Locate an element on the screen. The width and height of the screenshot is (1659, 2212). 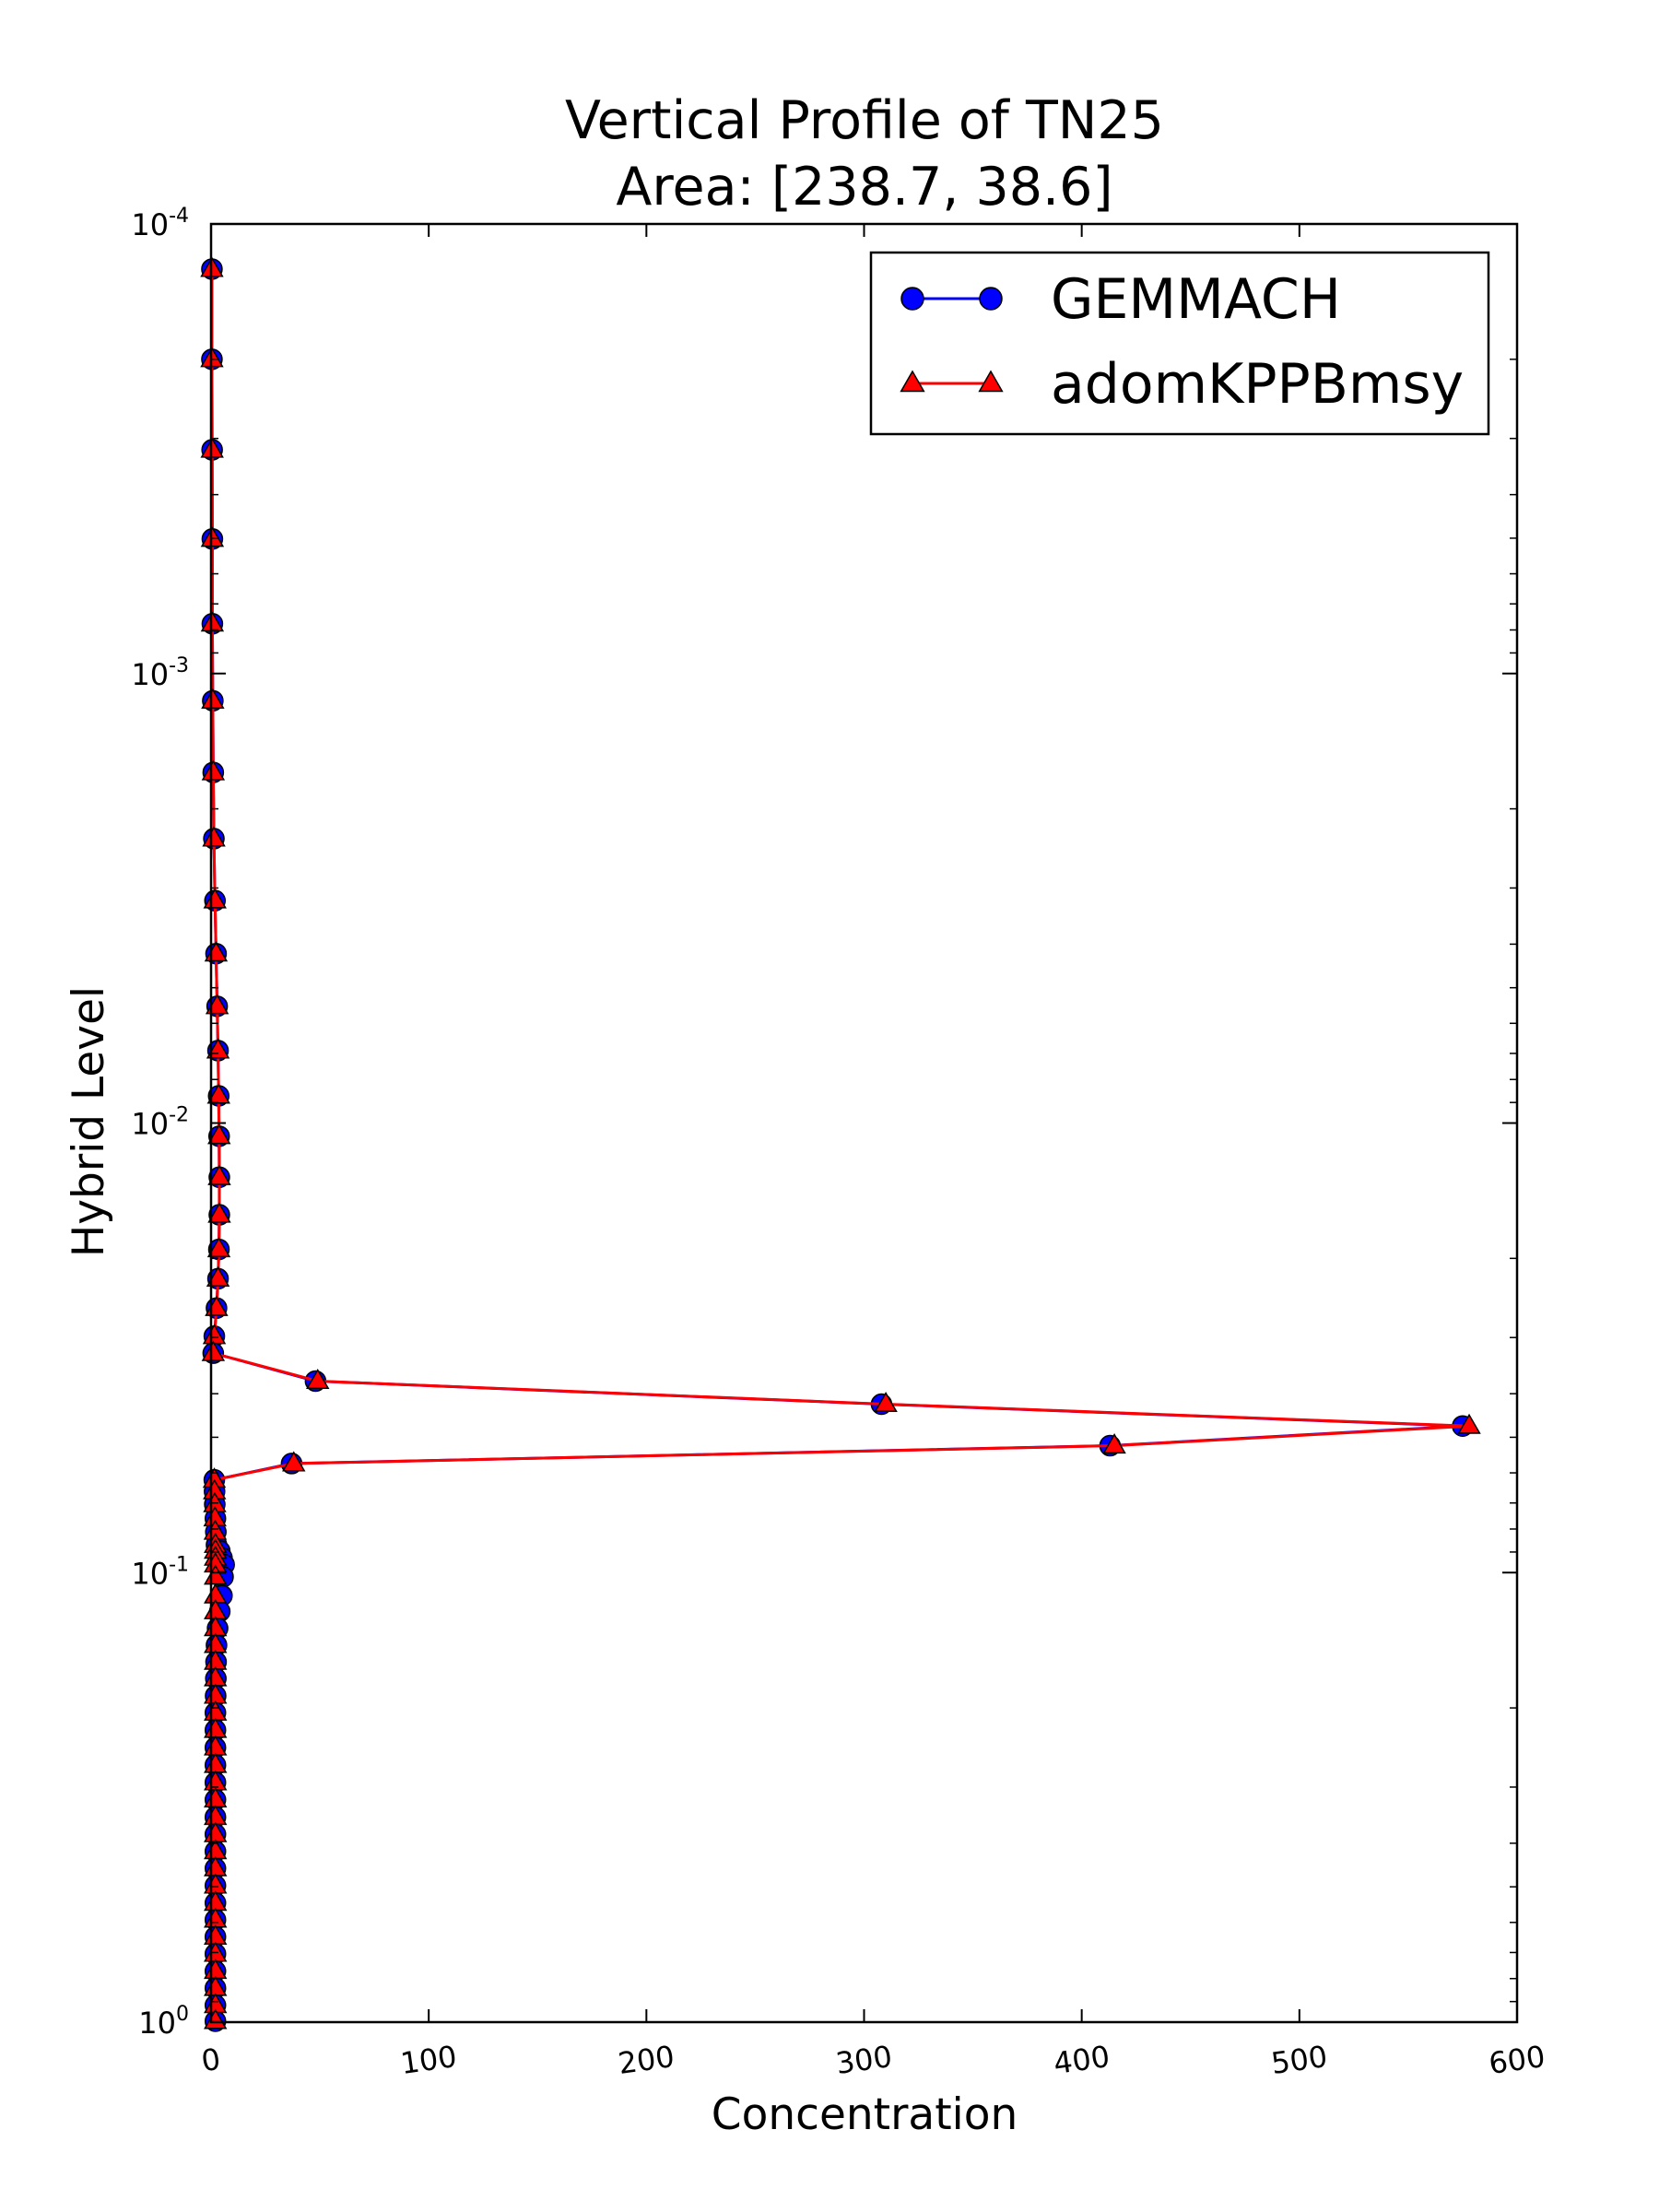
y-tick-label: 10⁻² is located at coordinates (160, 1123).